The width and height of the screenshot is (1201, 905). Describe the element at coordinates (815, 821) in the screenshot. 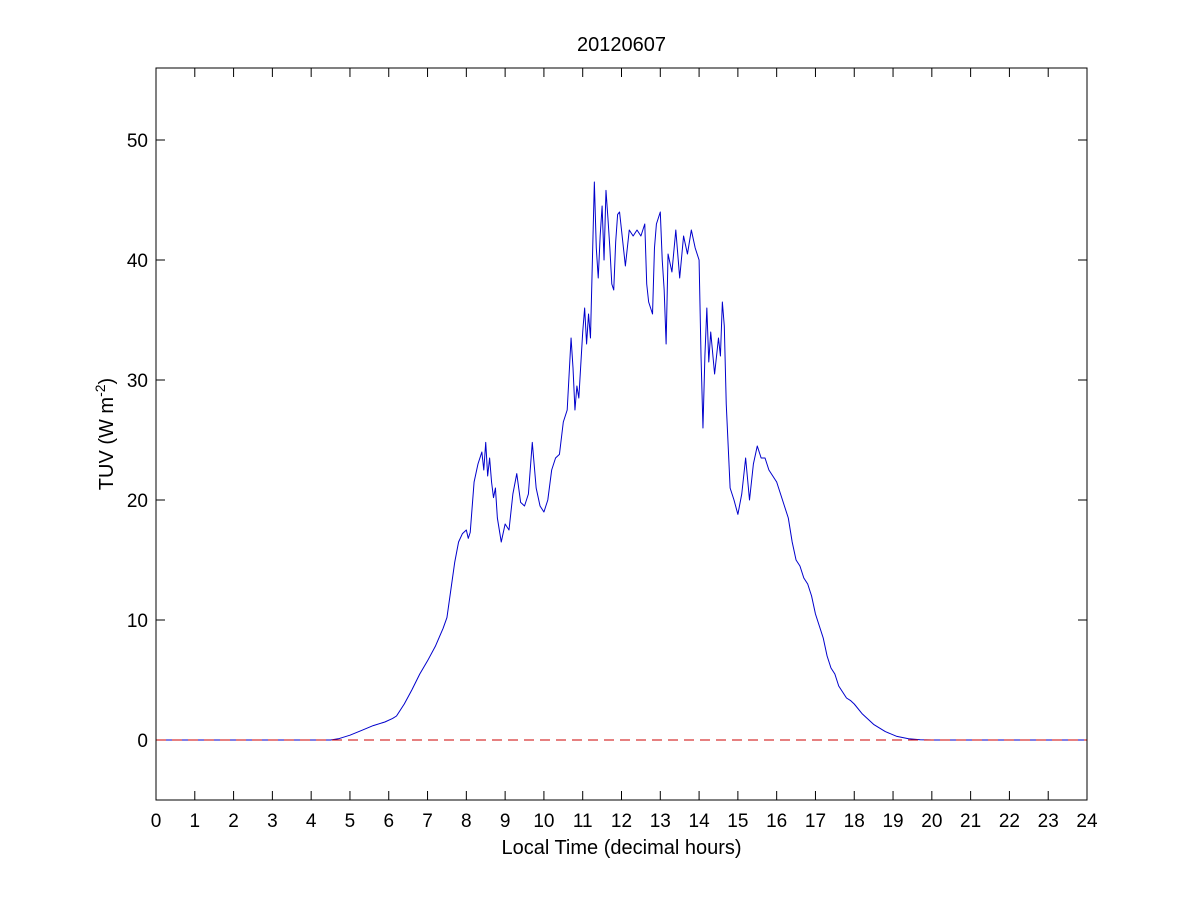

I see `x-tick-label: 17` at that location.